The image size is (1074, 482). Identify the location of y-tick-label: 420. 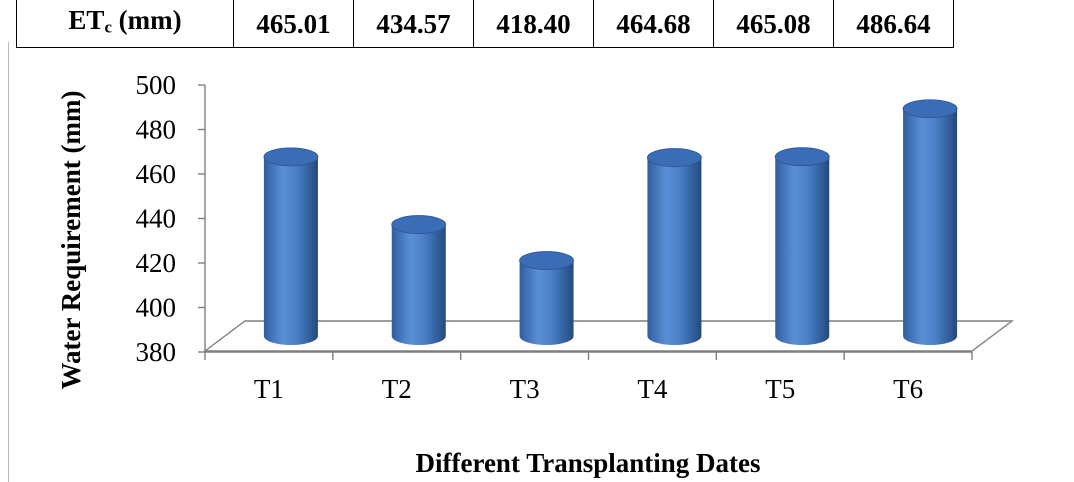
(156, 263).